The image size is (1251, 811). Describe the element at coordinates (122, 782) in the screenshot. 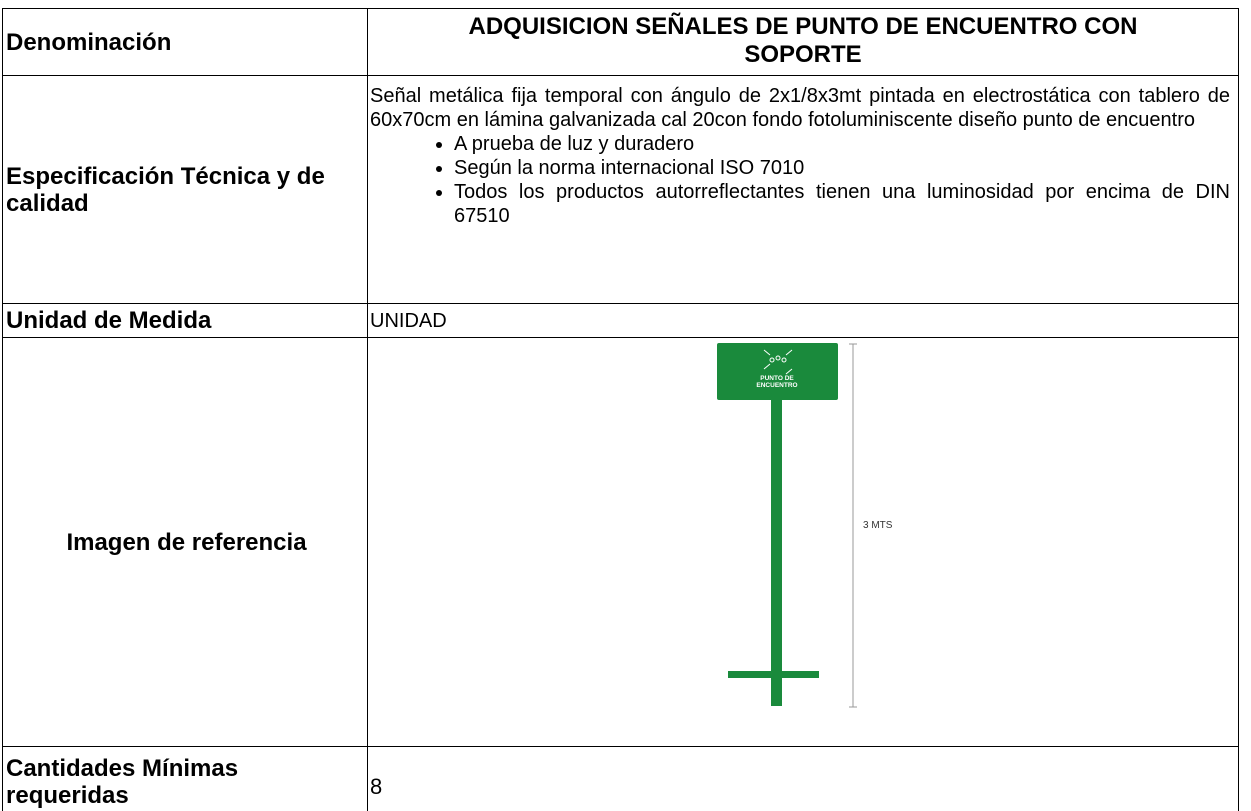

I see `label: Cantidades Mínimas requeridas` at that location.